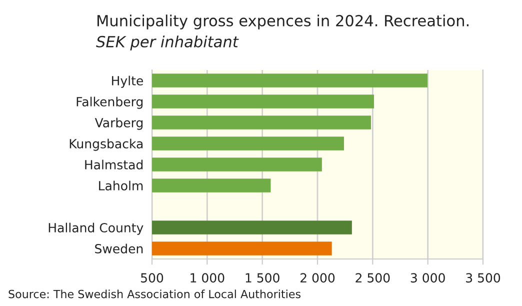 The width and height of the screenshot is (522, 306). Describe the element at coordinates (106, 144) in the screenshot. I see `y-tick-label: Kungsbacka` at that location.